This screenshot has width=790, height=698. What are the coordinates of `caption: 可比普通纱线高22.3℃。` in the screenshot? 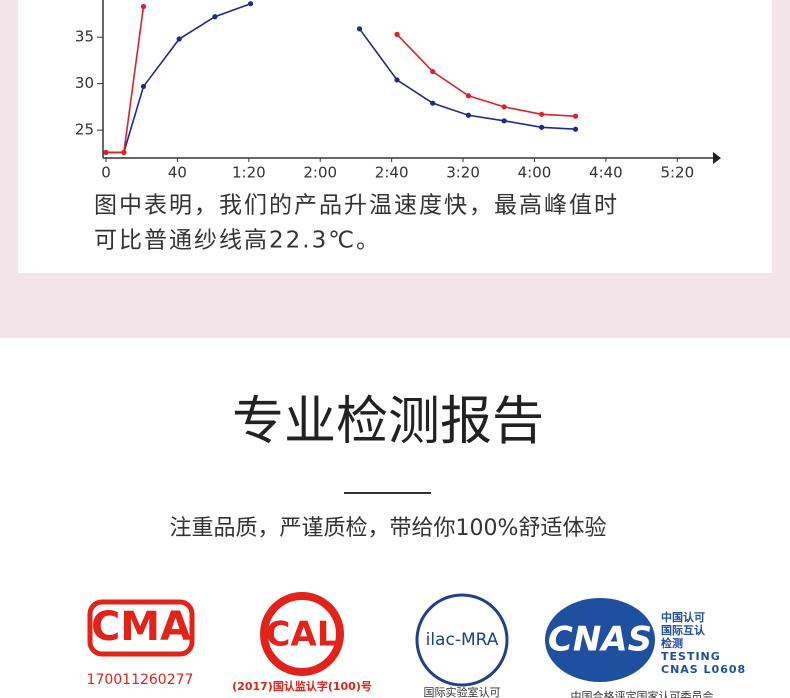 It's located at (237, 241).